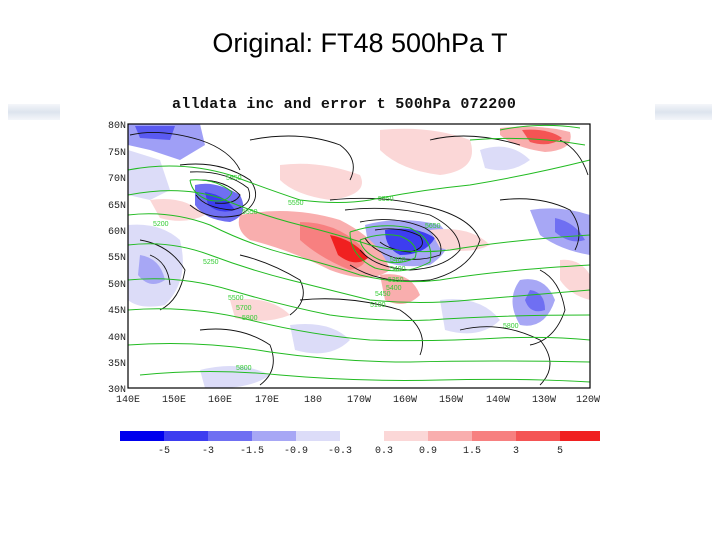 The width and height of the screenshot is (720, 540). I want to click on lat-tick-label: 75N, so click(117, 153).